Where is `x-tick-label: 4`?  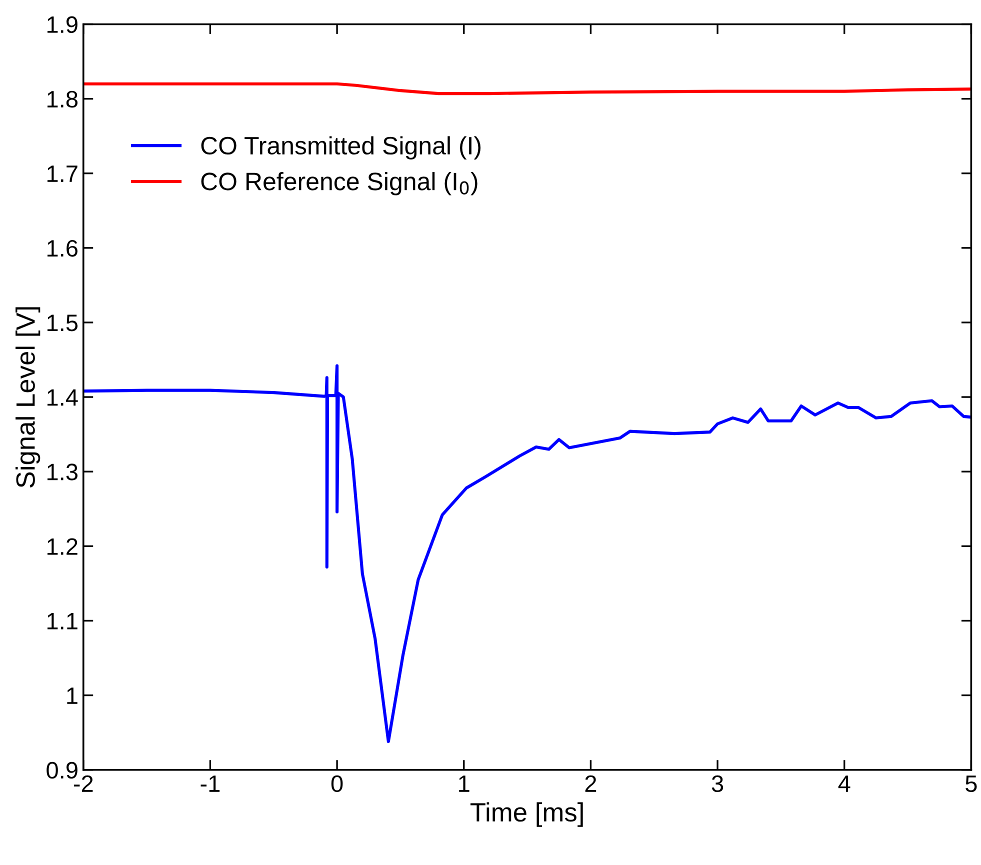
x-tick-label: 4 is located at coordinates (844, 784).